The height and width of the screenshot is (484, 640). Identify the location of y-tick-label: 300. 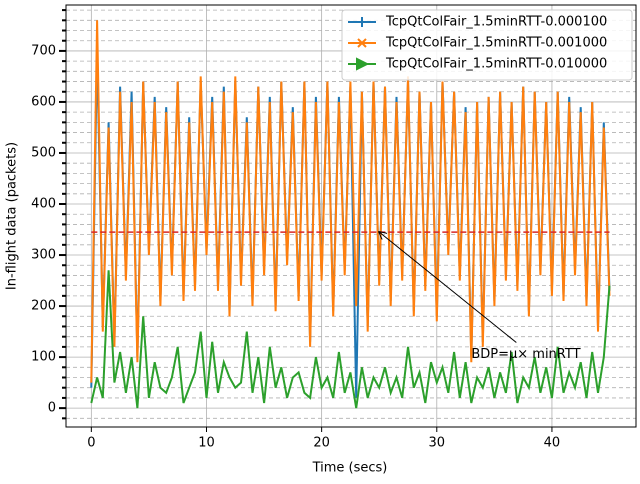
(43, 255).